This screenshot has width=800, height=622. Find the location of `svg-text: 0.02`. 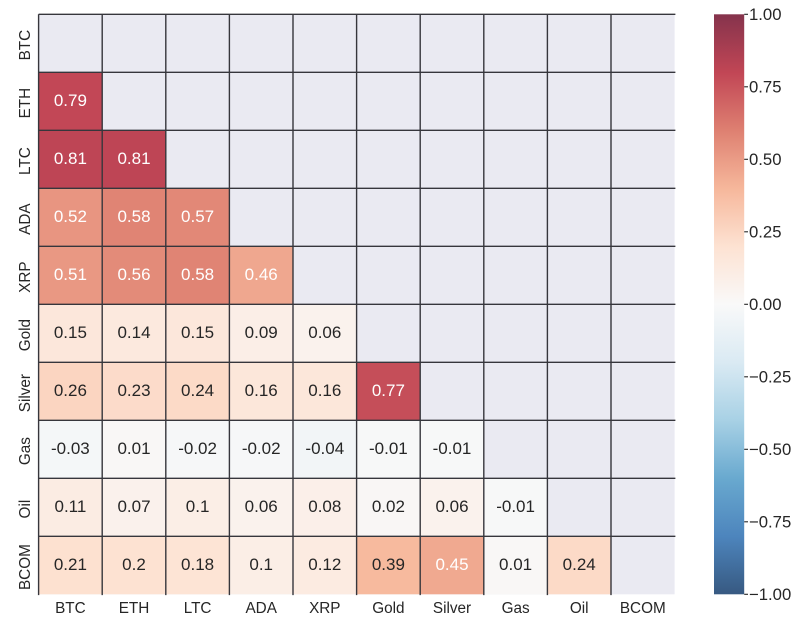

svg-text: 0.02 is located at coordinates (388, 506).